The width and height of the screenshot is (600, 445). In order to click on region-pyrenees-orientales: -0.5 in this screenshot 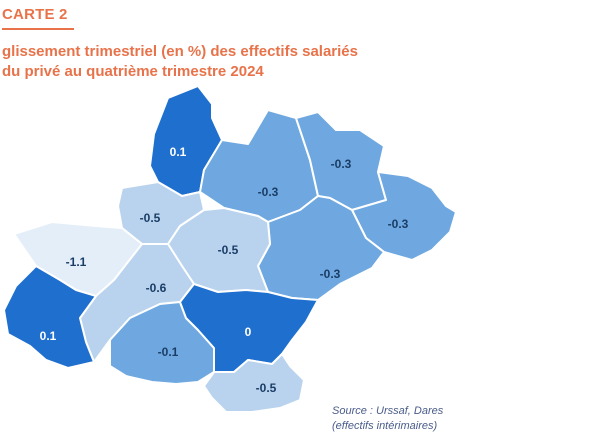, I will do `click(254, 383)`.